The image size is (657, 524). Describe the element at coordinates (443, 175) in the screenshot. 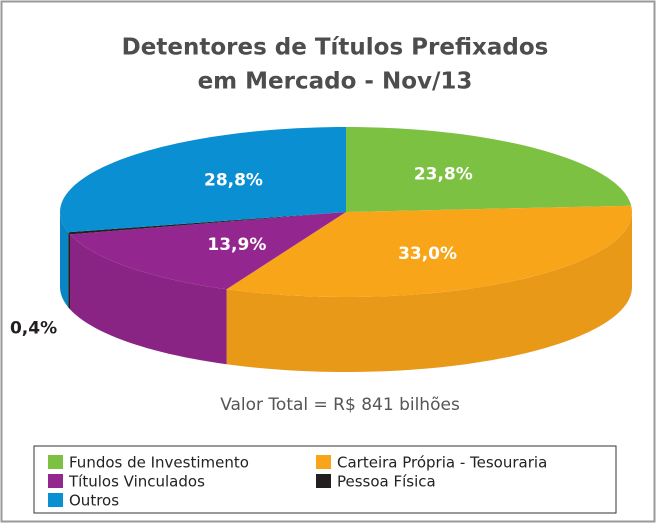

I see `data-label: 23,8%` at that location.